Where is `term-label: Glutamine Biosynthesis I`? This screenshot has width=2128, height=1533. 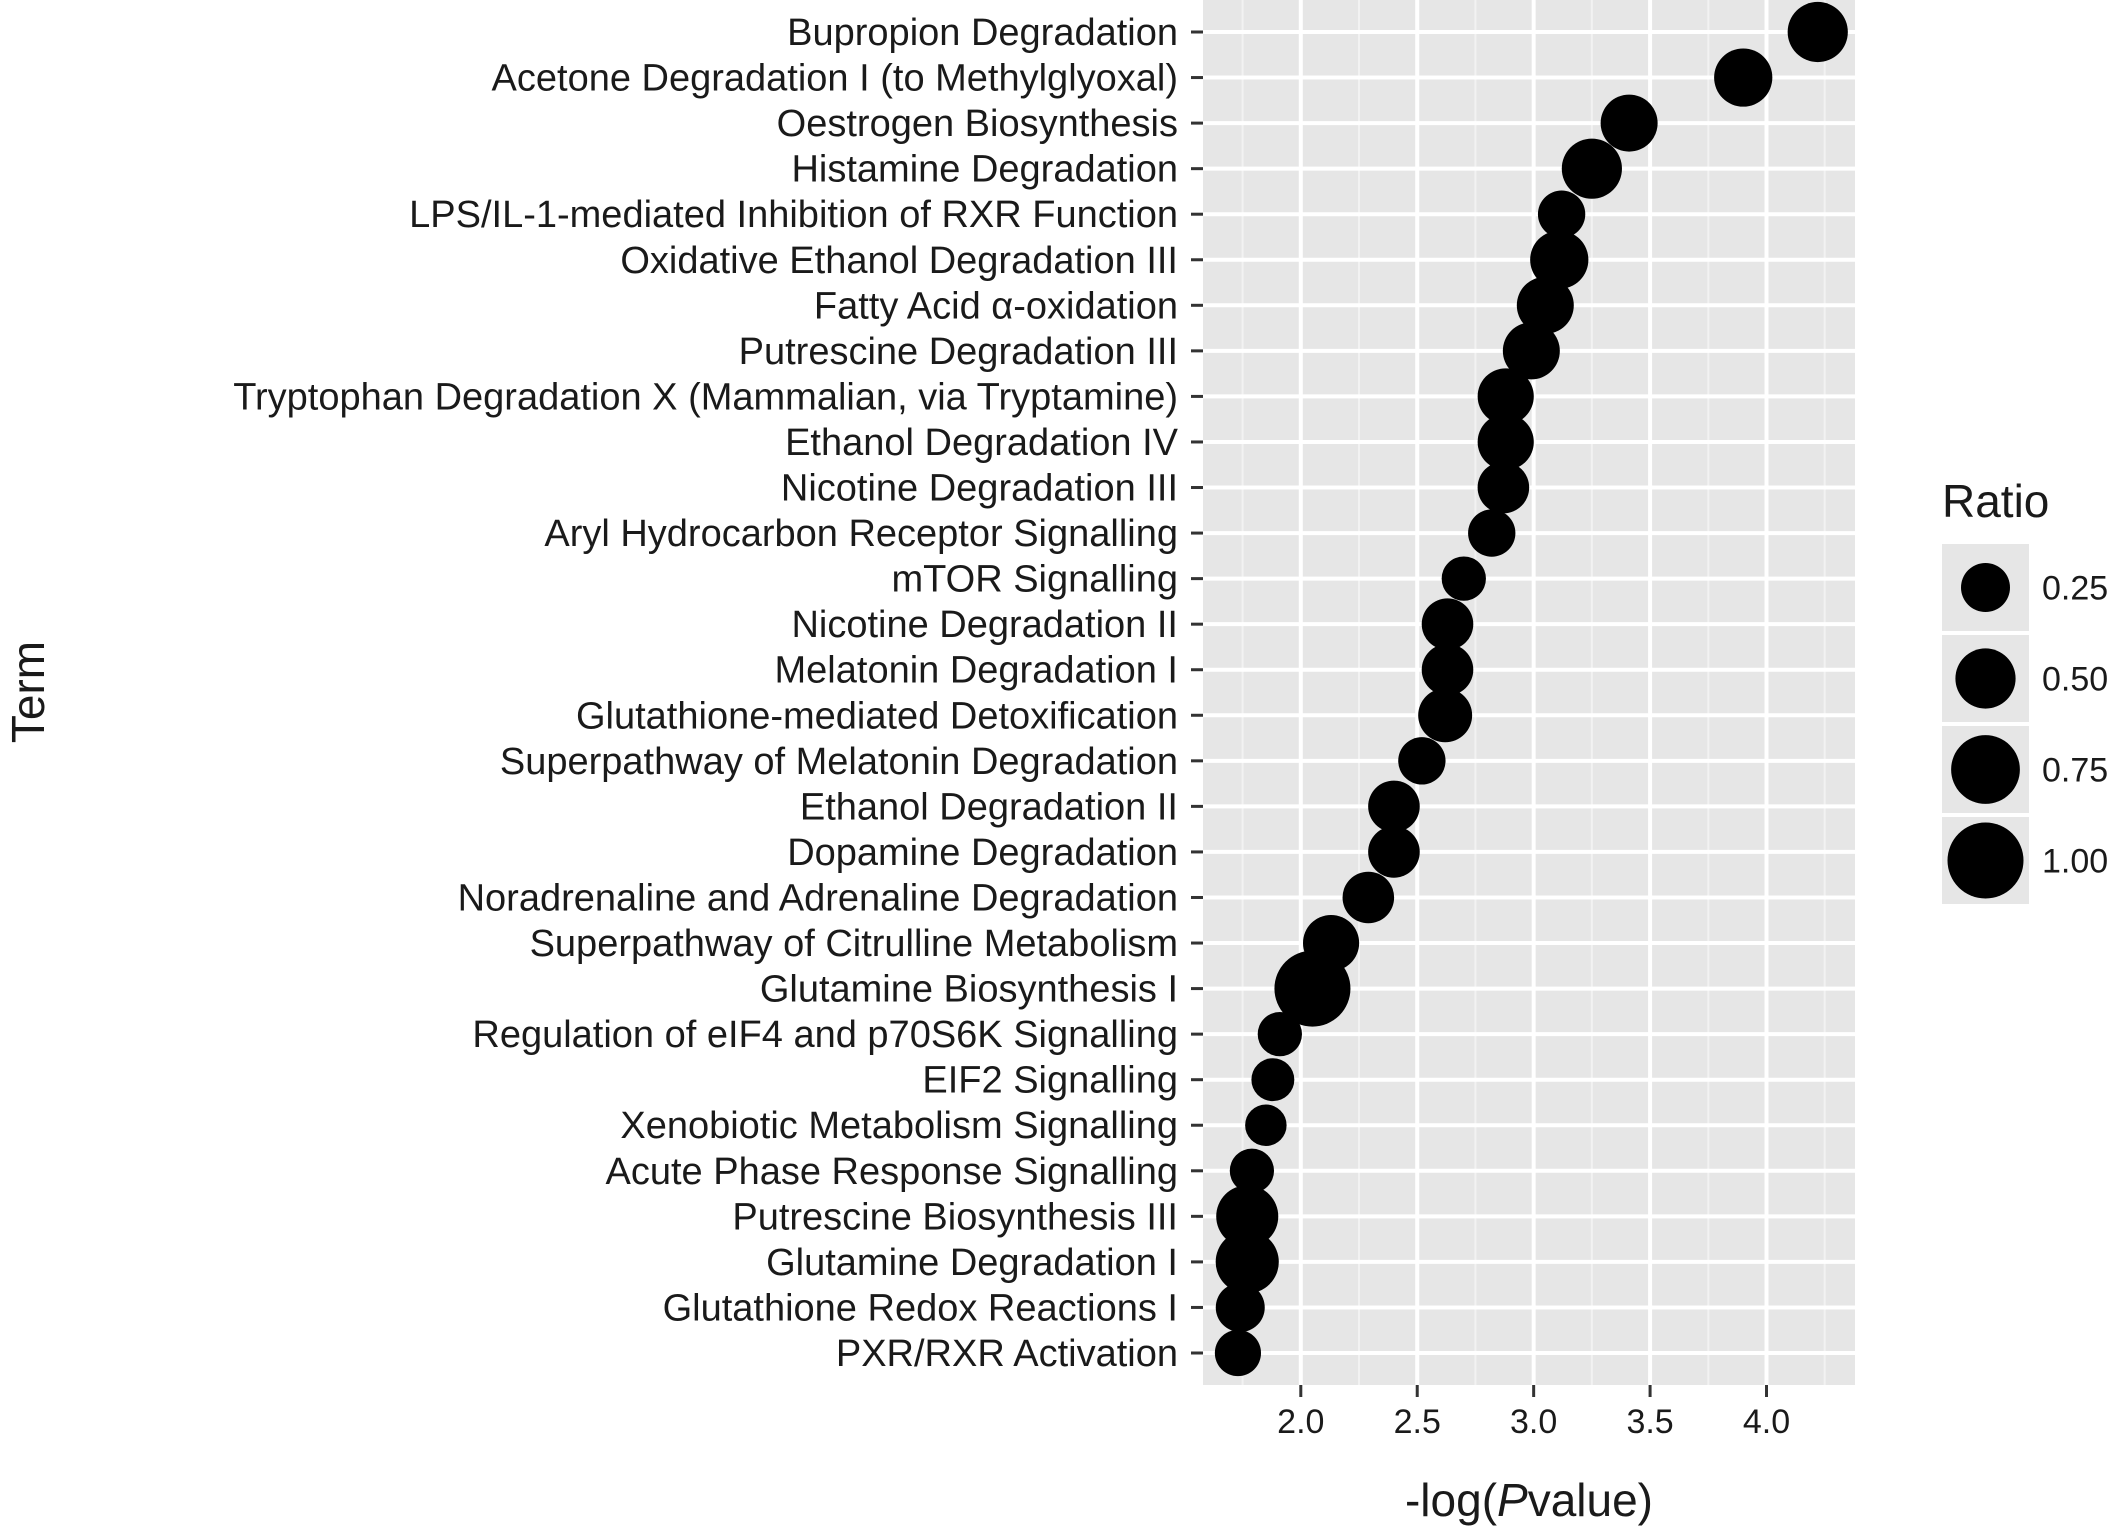 term-label: Glutamine Biosynthesis I is located at coordinates (969, 990).